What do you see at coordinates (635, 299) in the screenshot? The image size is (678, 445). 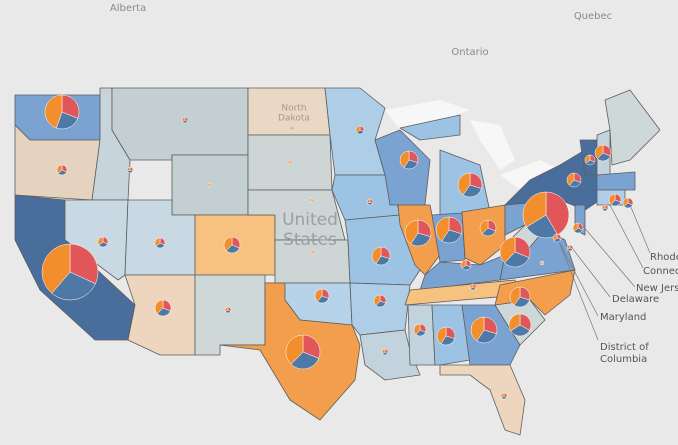 I see `callout-label: Delaware` at bounding box center [635, 299].